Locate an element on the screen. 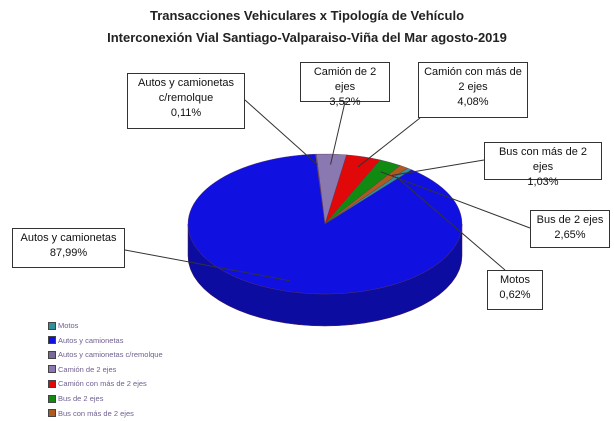 The width and height of the screenshot is (614, 421). legend-entry: Bus de 2 ejes is located at coordinates (75, 398).